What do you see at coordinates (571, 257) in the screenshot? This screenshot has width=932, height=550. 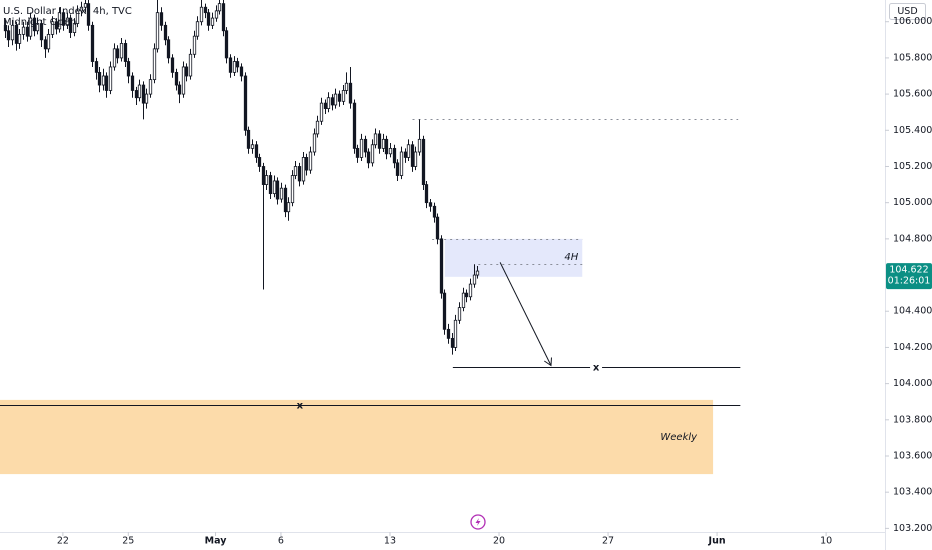 I see `zone-label: 4H` at bounding box center [571, 257].